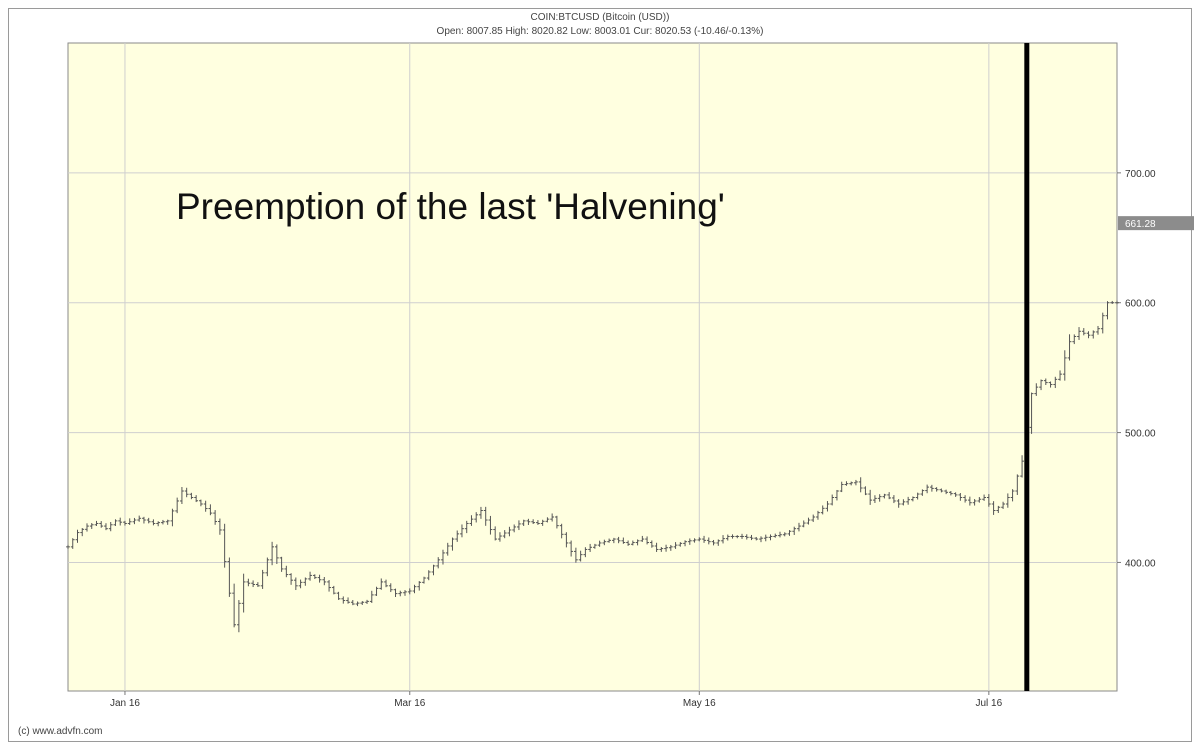  Describe the element at coordinates (125, 703) in the screenshot. I see `x-tick-label: Jan 16` at that location.